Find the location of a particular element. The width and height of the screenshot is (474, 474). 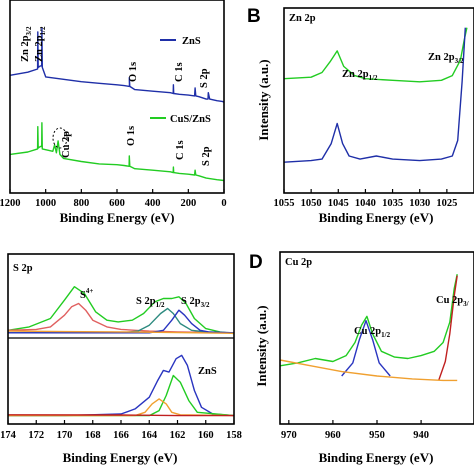

legend-label-cuszns: CuS/ZnS is located at coordinates (190, 119).